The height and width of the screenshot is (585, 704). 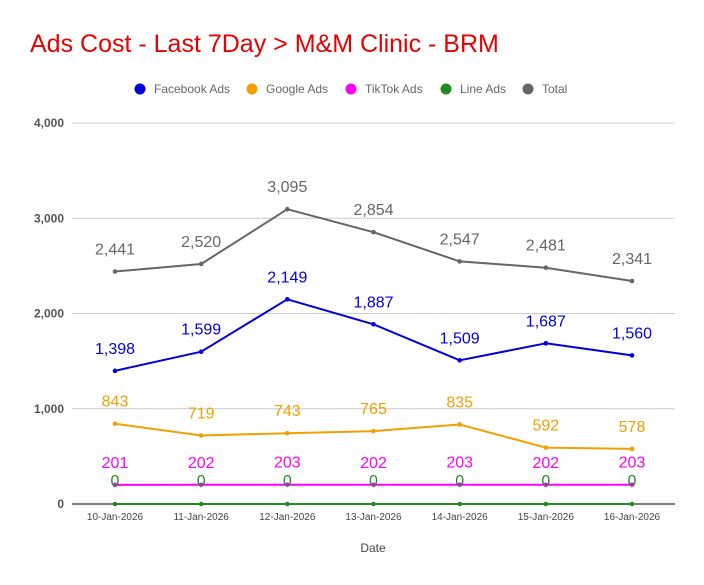 What do you see at coordinates (460, 517) in the screenshot?
I see `x-tick-label: 14-Jan-2026` at bounding box center [460, 517].